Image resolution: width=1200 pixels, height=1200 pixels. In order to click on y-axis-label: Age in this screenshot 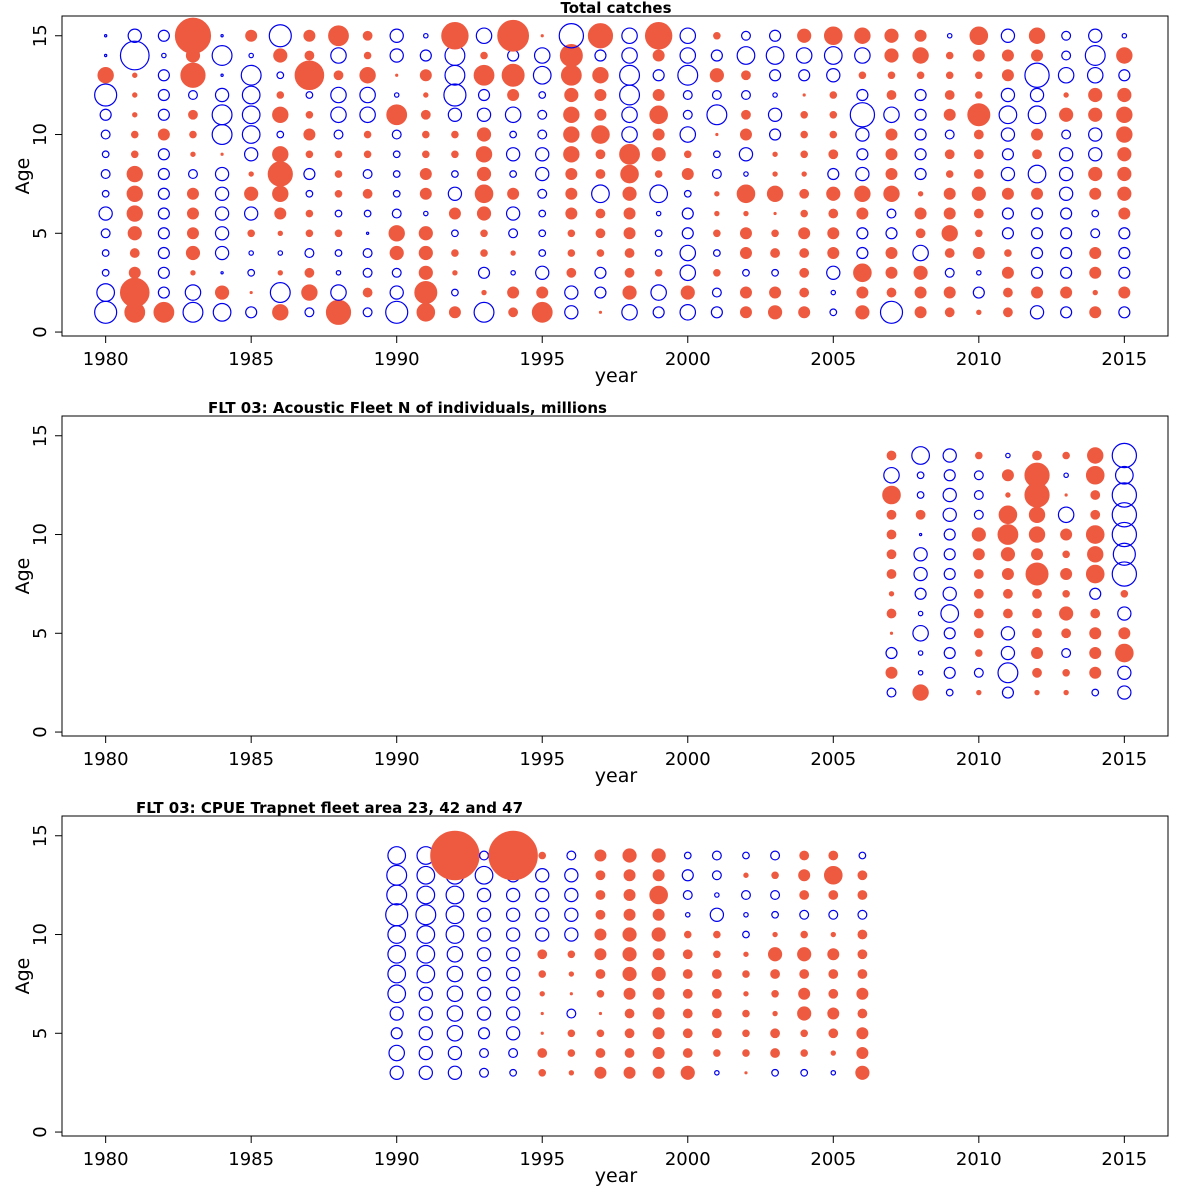, I will do `click(23, 576)`.